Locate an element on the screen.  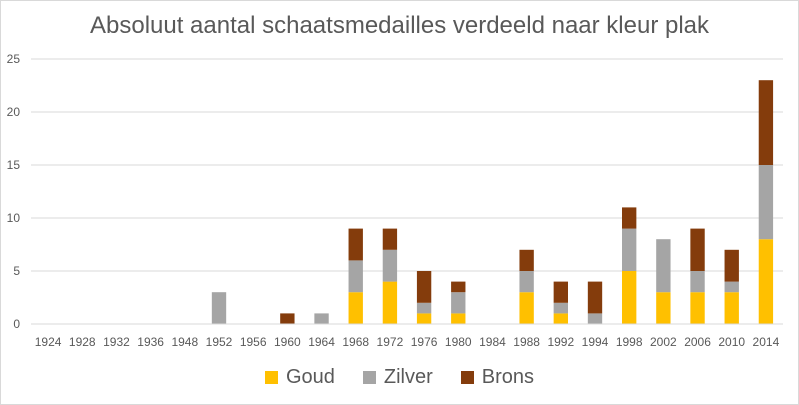
legend-swatch-brons is located at coordinates (467, 377).